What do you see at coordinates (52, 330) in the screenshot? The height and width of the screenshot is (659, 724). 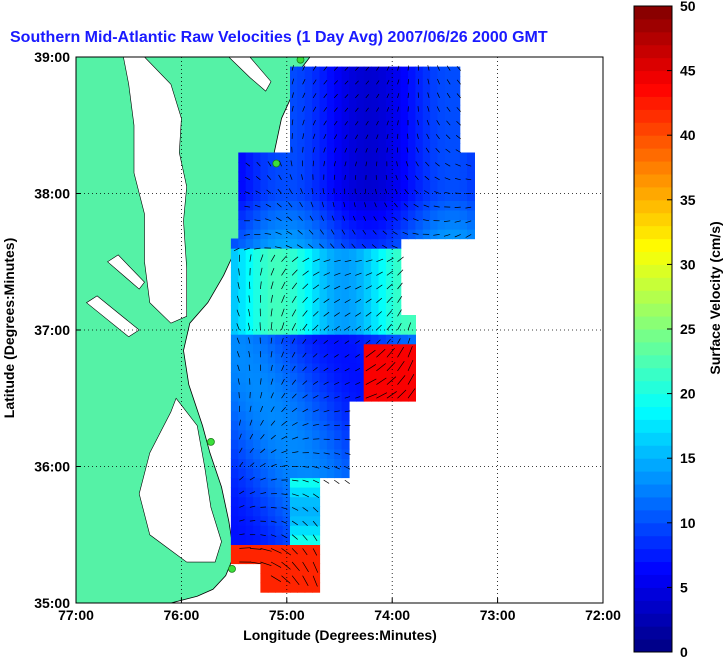 I see `y-tick-label: 37:00` at bounding box center [52, 330].